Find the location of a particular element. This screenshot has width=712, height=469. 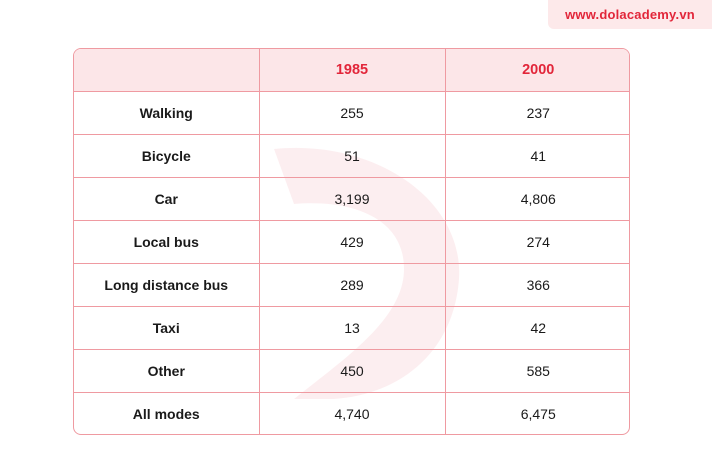

cell-1985: 450 is located at coordinates (352, 371).